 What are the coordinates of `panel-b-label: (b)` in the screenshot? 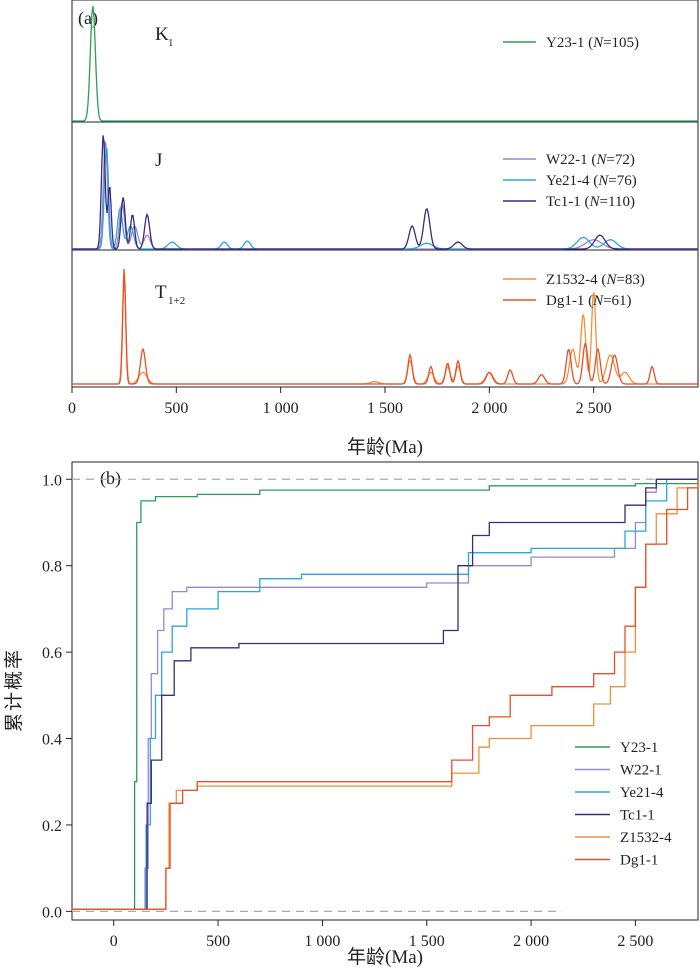 It's located at (110, 478).